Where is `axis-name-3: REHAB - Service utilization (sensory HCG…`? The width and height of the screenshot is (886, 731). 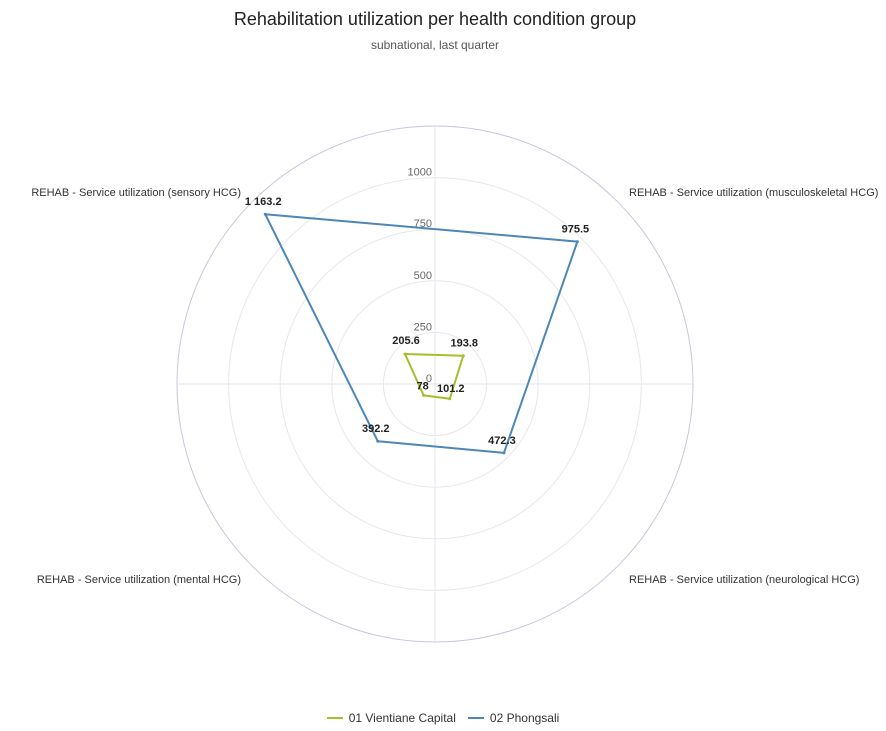
axis-name-3: REHAB - Service utilization (sensory HCG… is located at coordinates (136, 193).